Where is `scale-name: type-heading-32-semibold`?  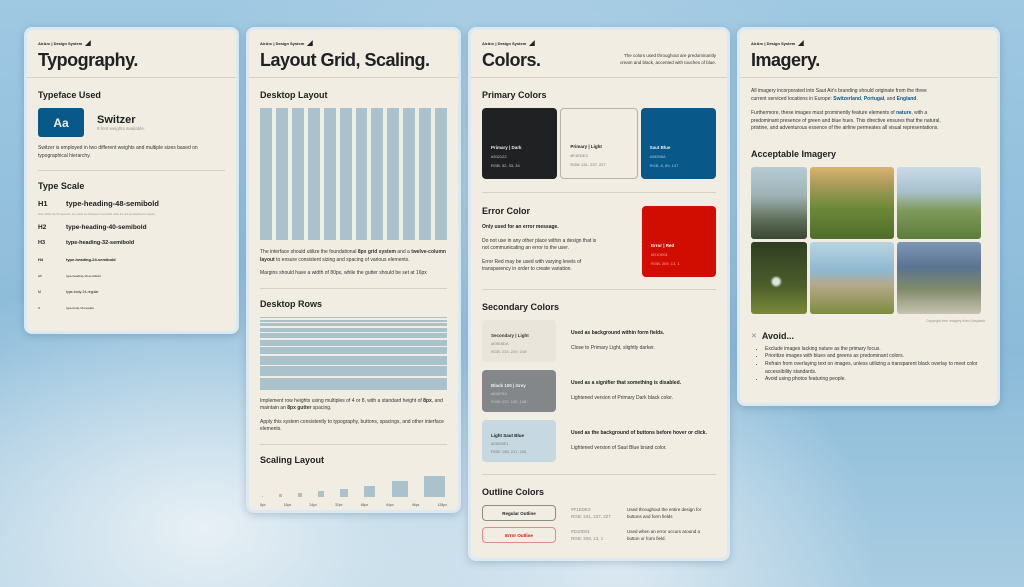 scale-name: type-heading-32-semibold is located at coordinates (100, 243).